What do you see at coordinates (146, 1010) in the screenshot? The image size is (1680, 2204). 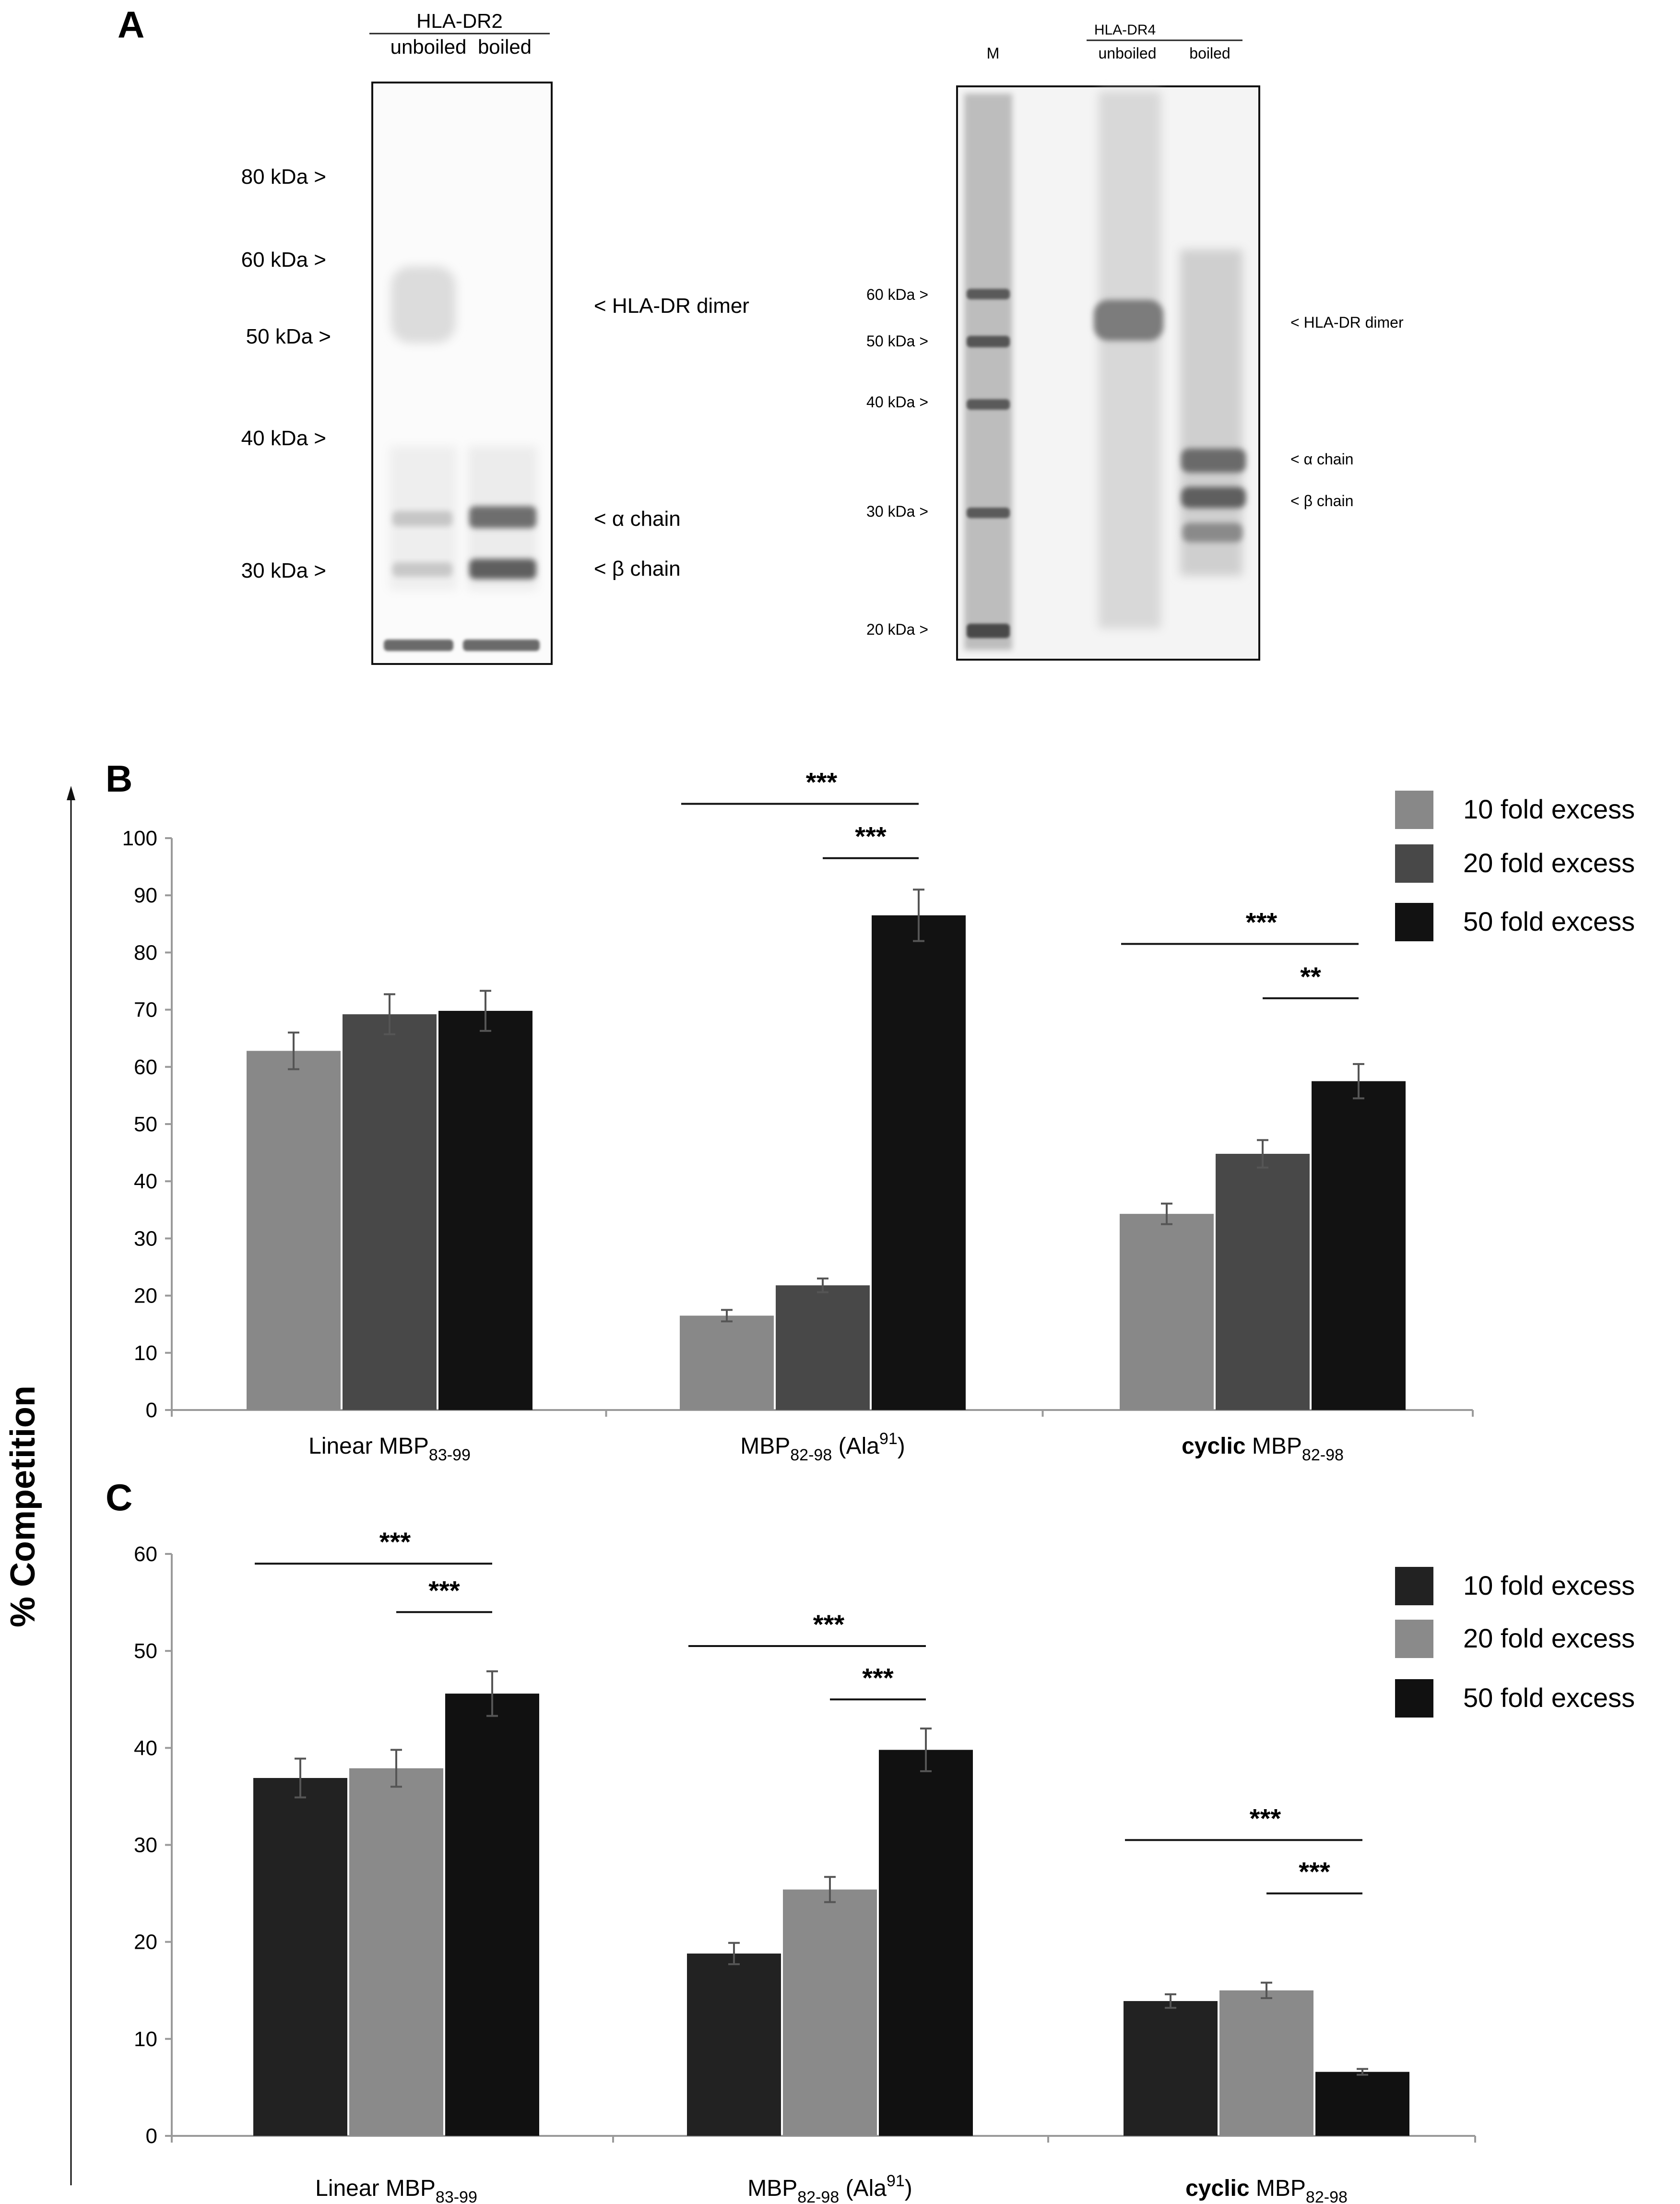 I see `y-tick-label: 70` at bounding box center [146, 1010].